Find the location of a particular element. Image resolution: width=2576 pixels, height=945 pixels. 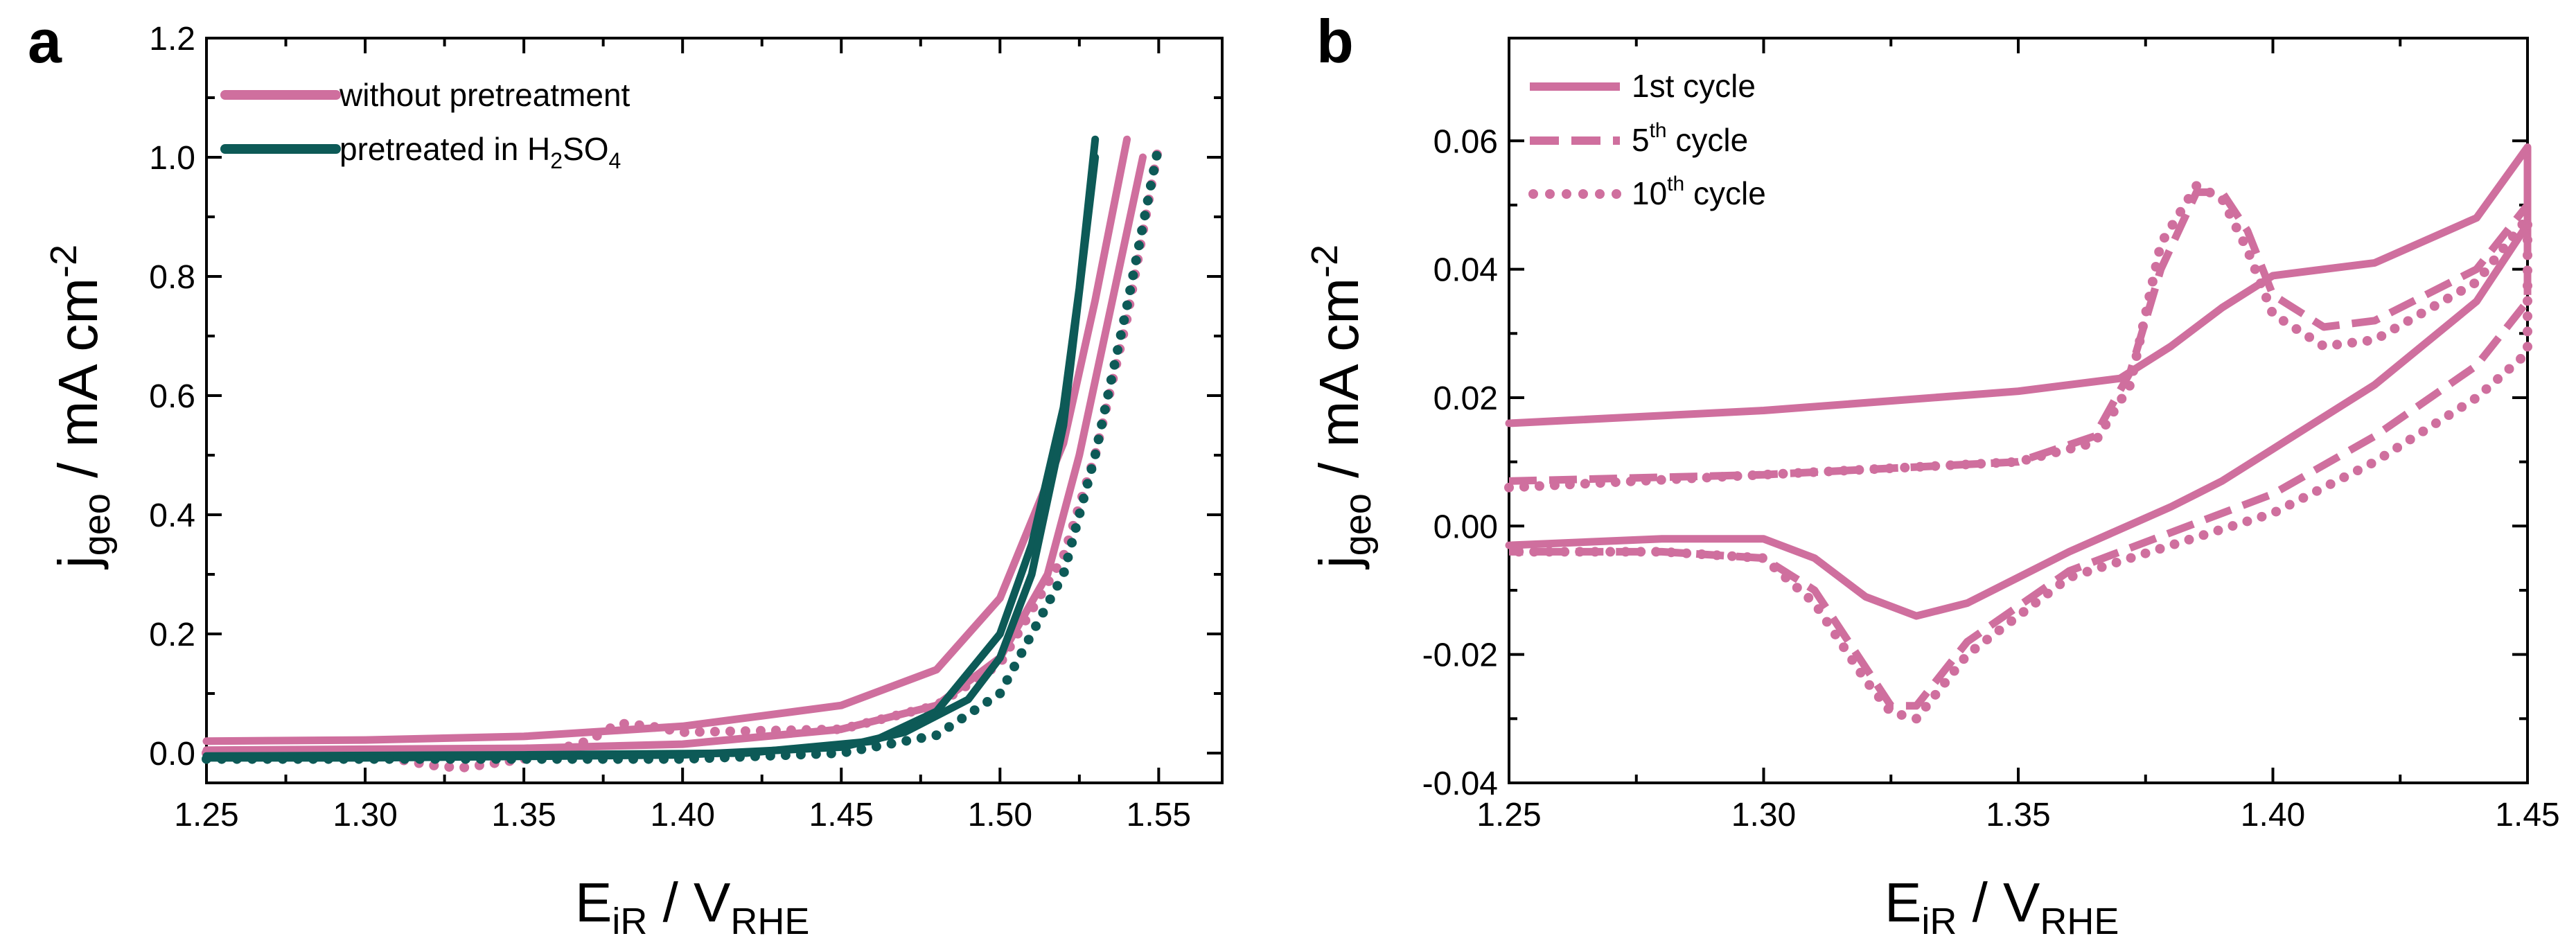

x-tick-label-a: 1.30 is located at coordinates (365, 815).